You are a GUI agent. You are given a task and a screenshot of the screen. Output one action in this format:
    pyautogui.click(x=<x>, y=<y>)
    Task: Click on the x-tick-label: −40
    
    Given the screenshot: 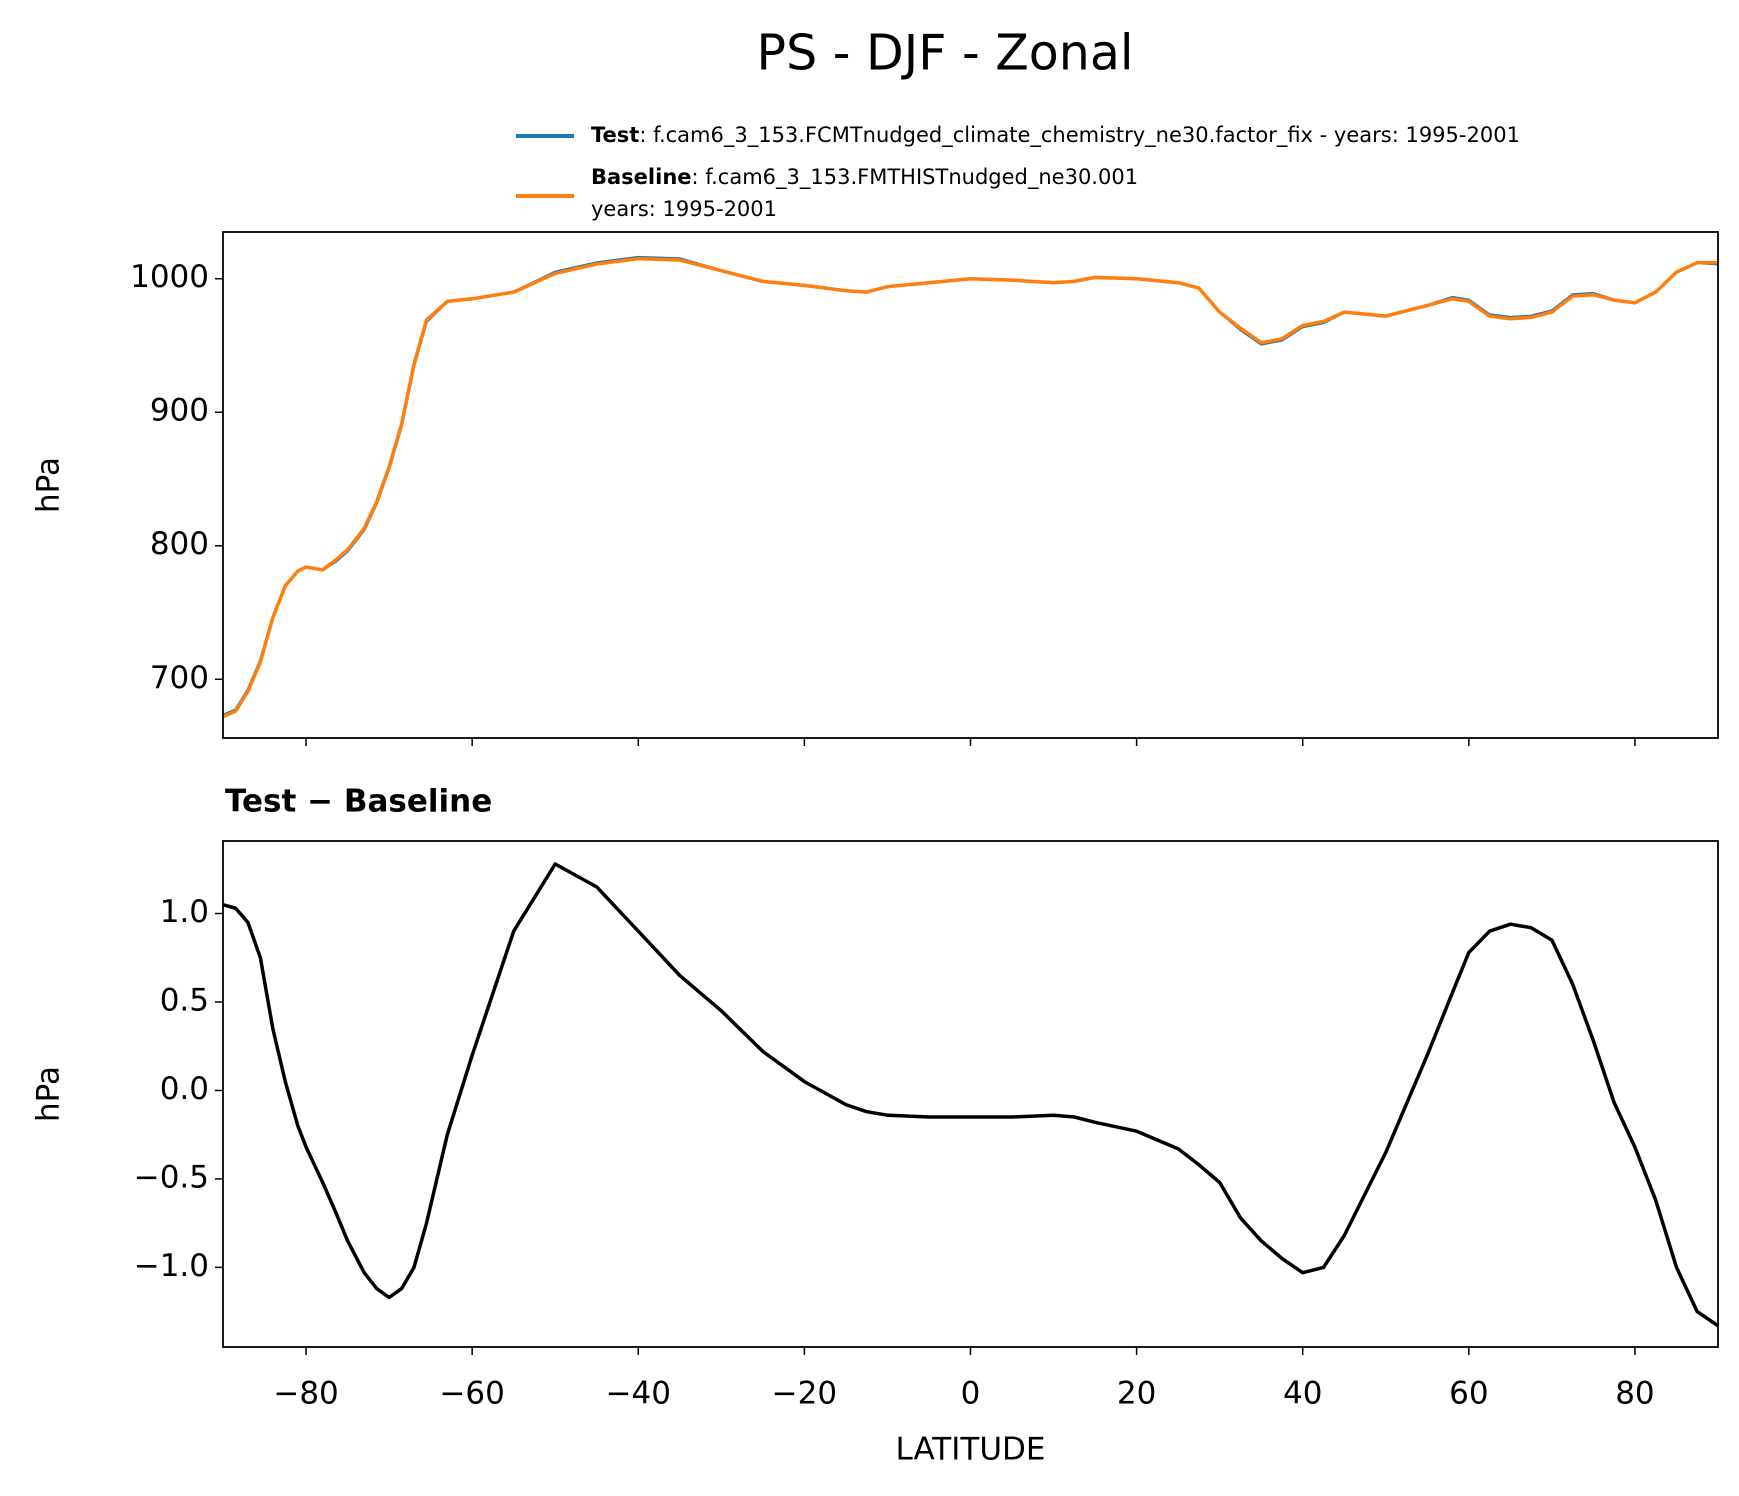 What is the action you would take?
    pyautogui.click(x=638, y=1394)
    